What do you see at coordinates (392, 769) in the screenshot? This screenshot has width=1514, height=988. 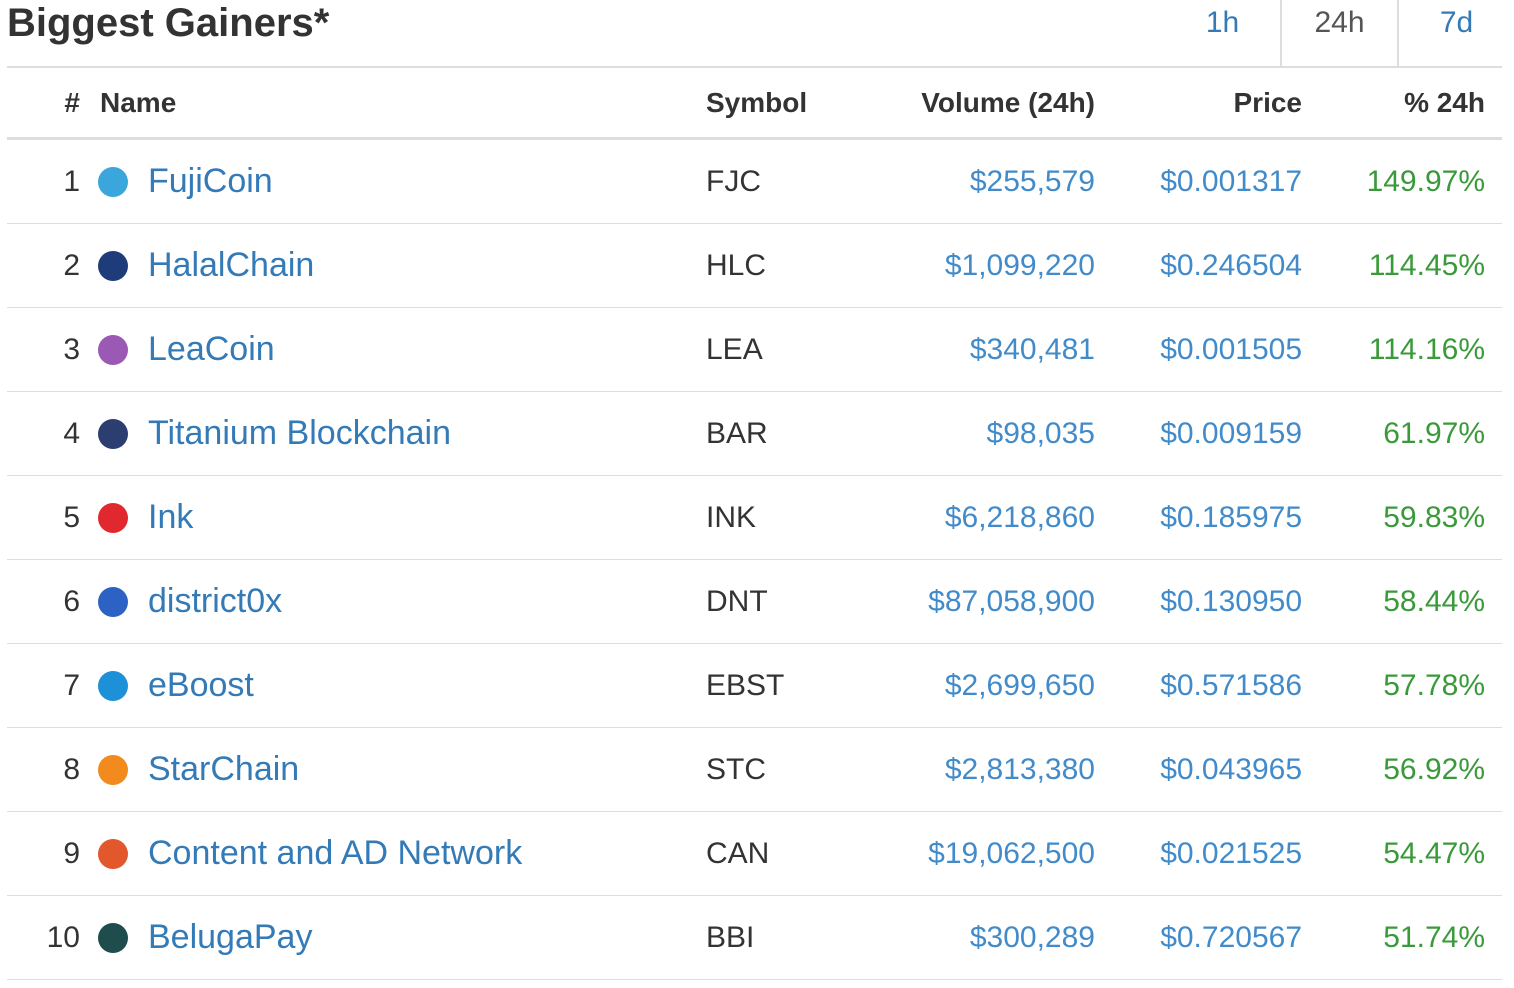 I see `cell: StarChain` at bounding box center [392, 769].